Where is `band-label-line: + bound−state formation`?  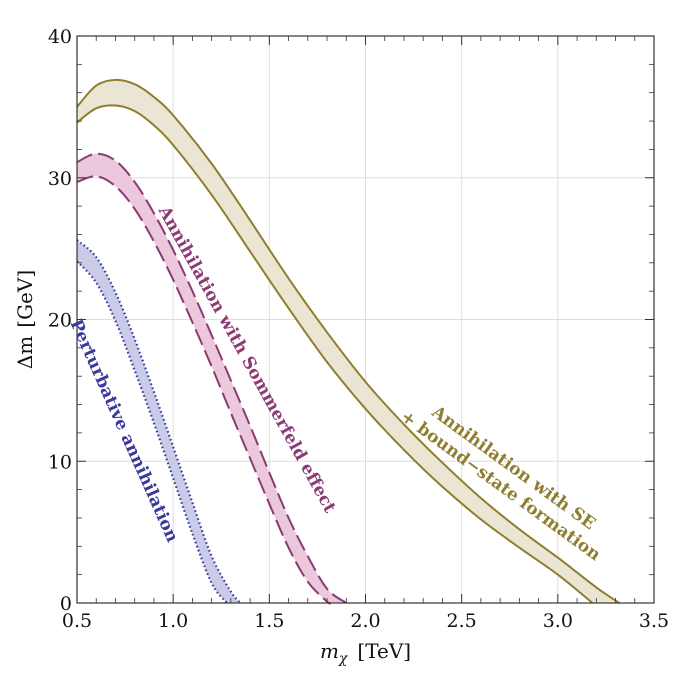 band-label-line: + bound−state formation is located at coordinates (500, 486).